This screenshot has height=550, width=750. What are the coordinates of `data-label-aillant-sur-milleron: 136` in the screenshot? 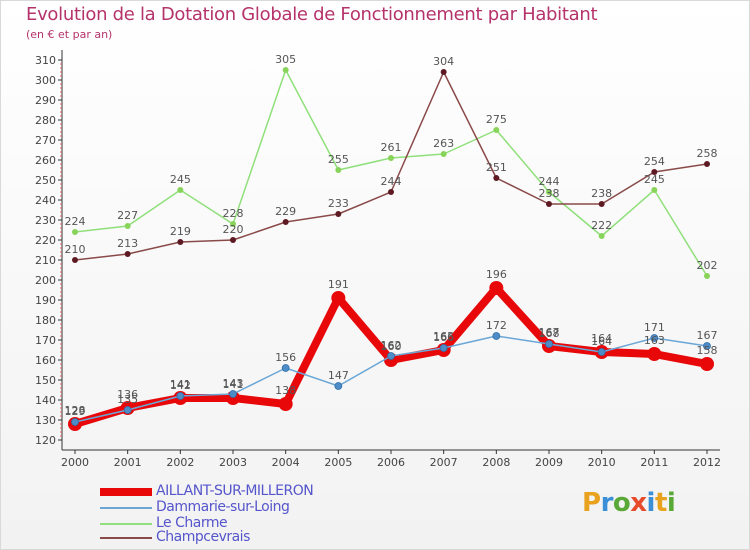 It's located at (127, 394).